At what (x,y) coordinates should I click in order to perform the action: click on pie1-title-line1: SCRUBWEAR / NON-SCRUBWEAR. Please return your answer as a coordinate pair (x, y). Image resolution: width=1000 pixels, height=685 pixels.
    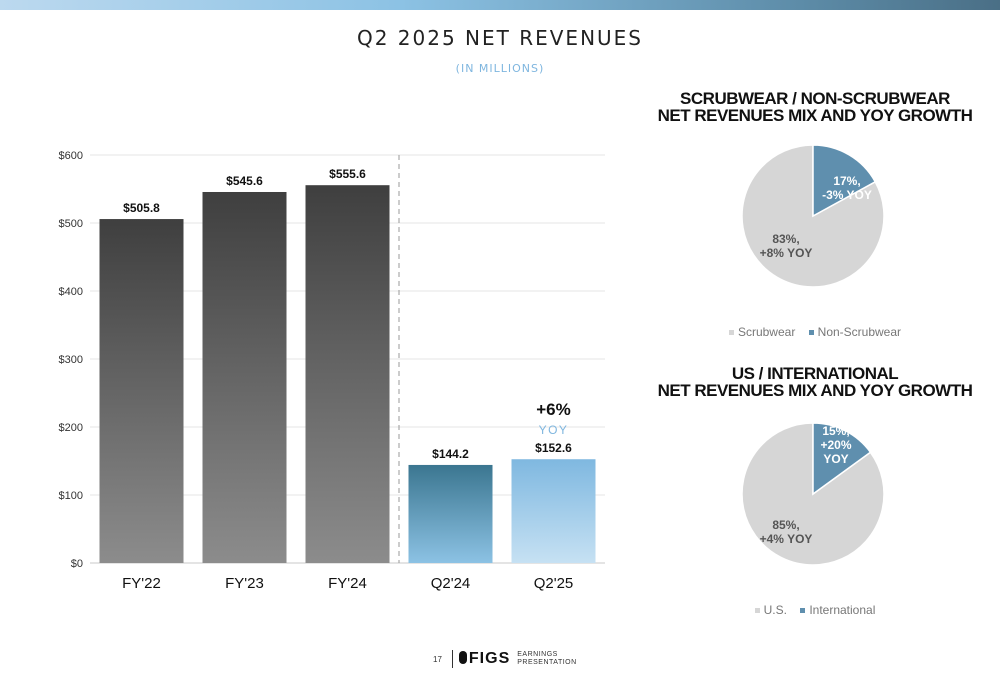
    Looking at the image, I should click on (815, 98).